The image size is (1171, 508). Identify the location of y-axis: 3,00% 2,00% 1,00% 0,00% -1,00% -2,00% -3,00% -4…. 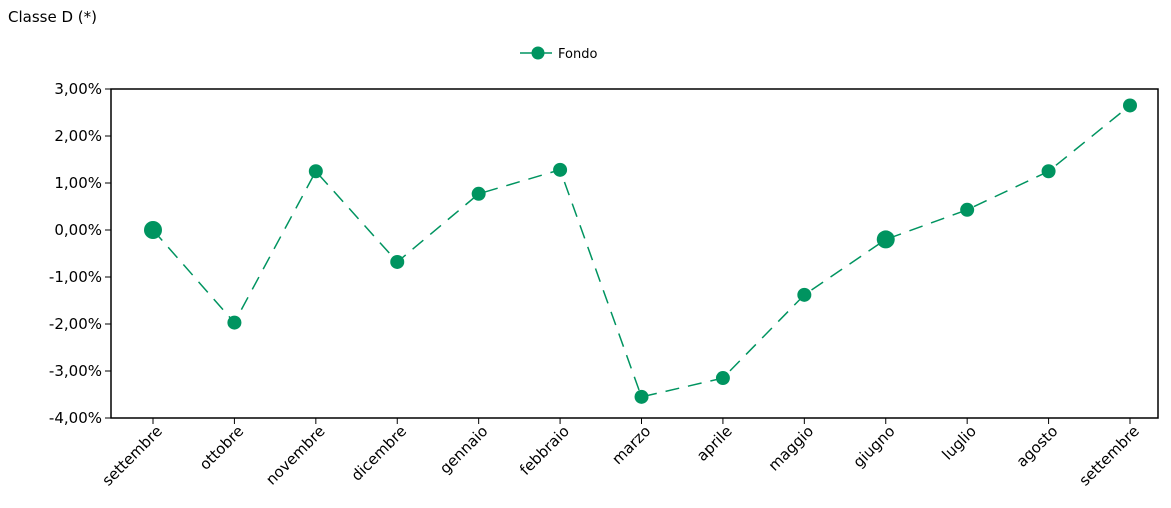
(80, 253).